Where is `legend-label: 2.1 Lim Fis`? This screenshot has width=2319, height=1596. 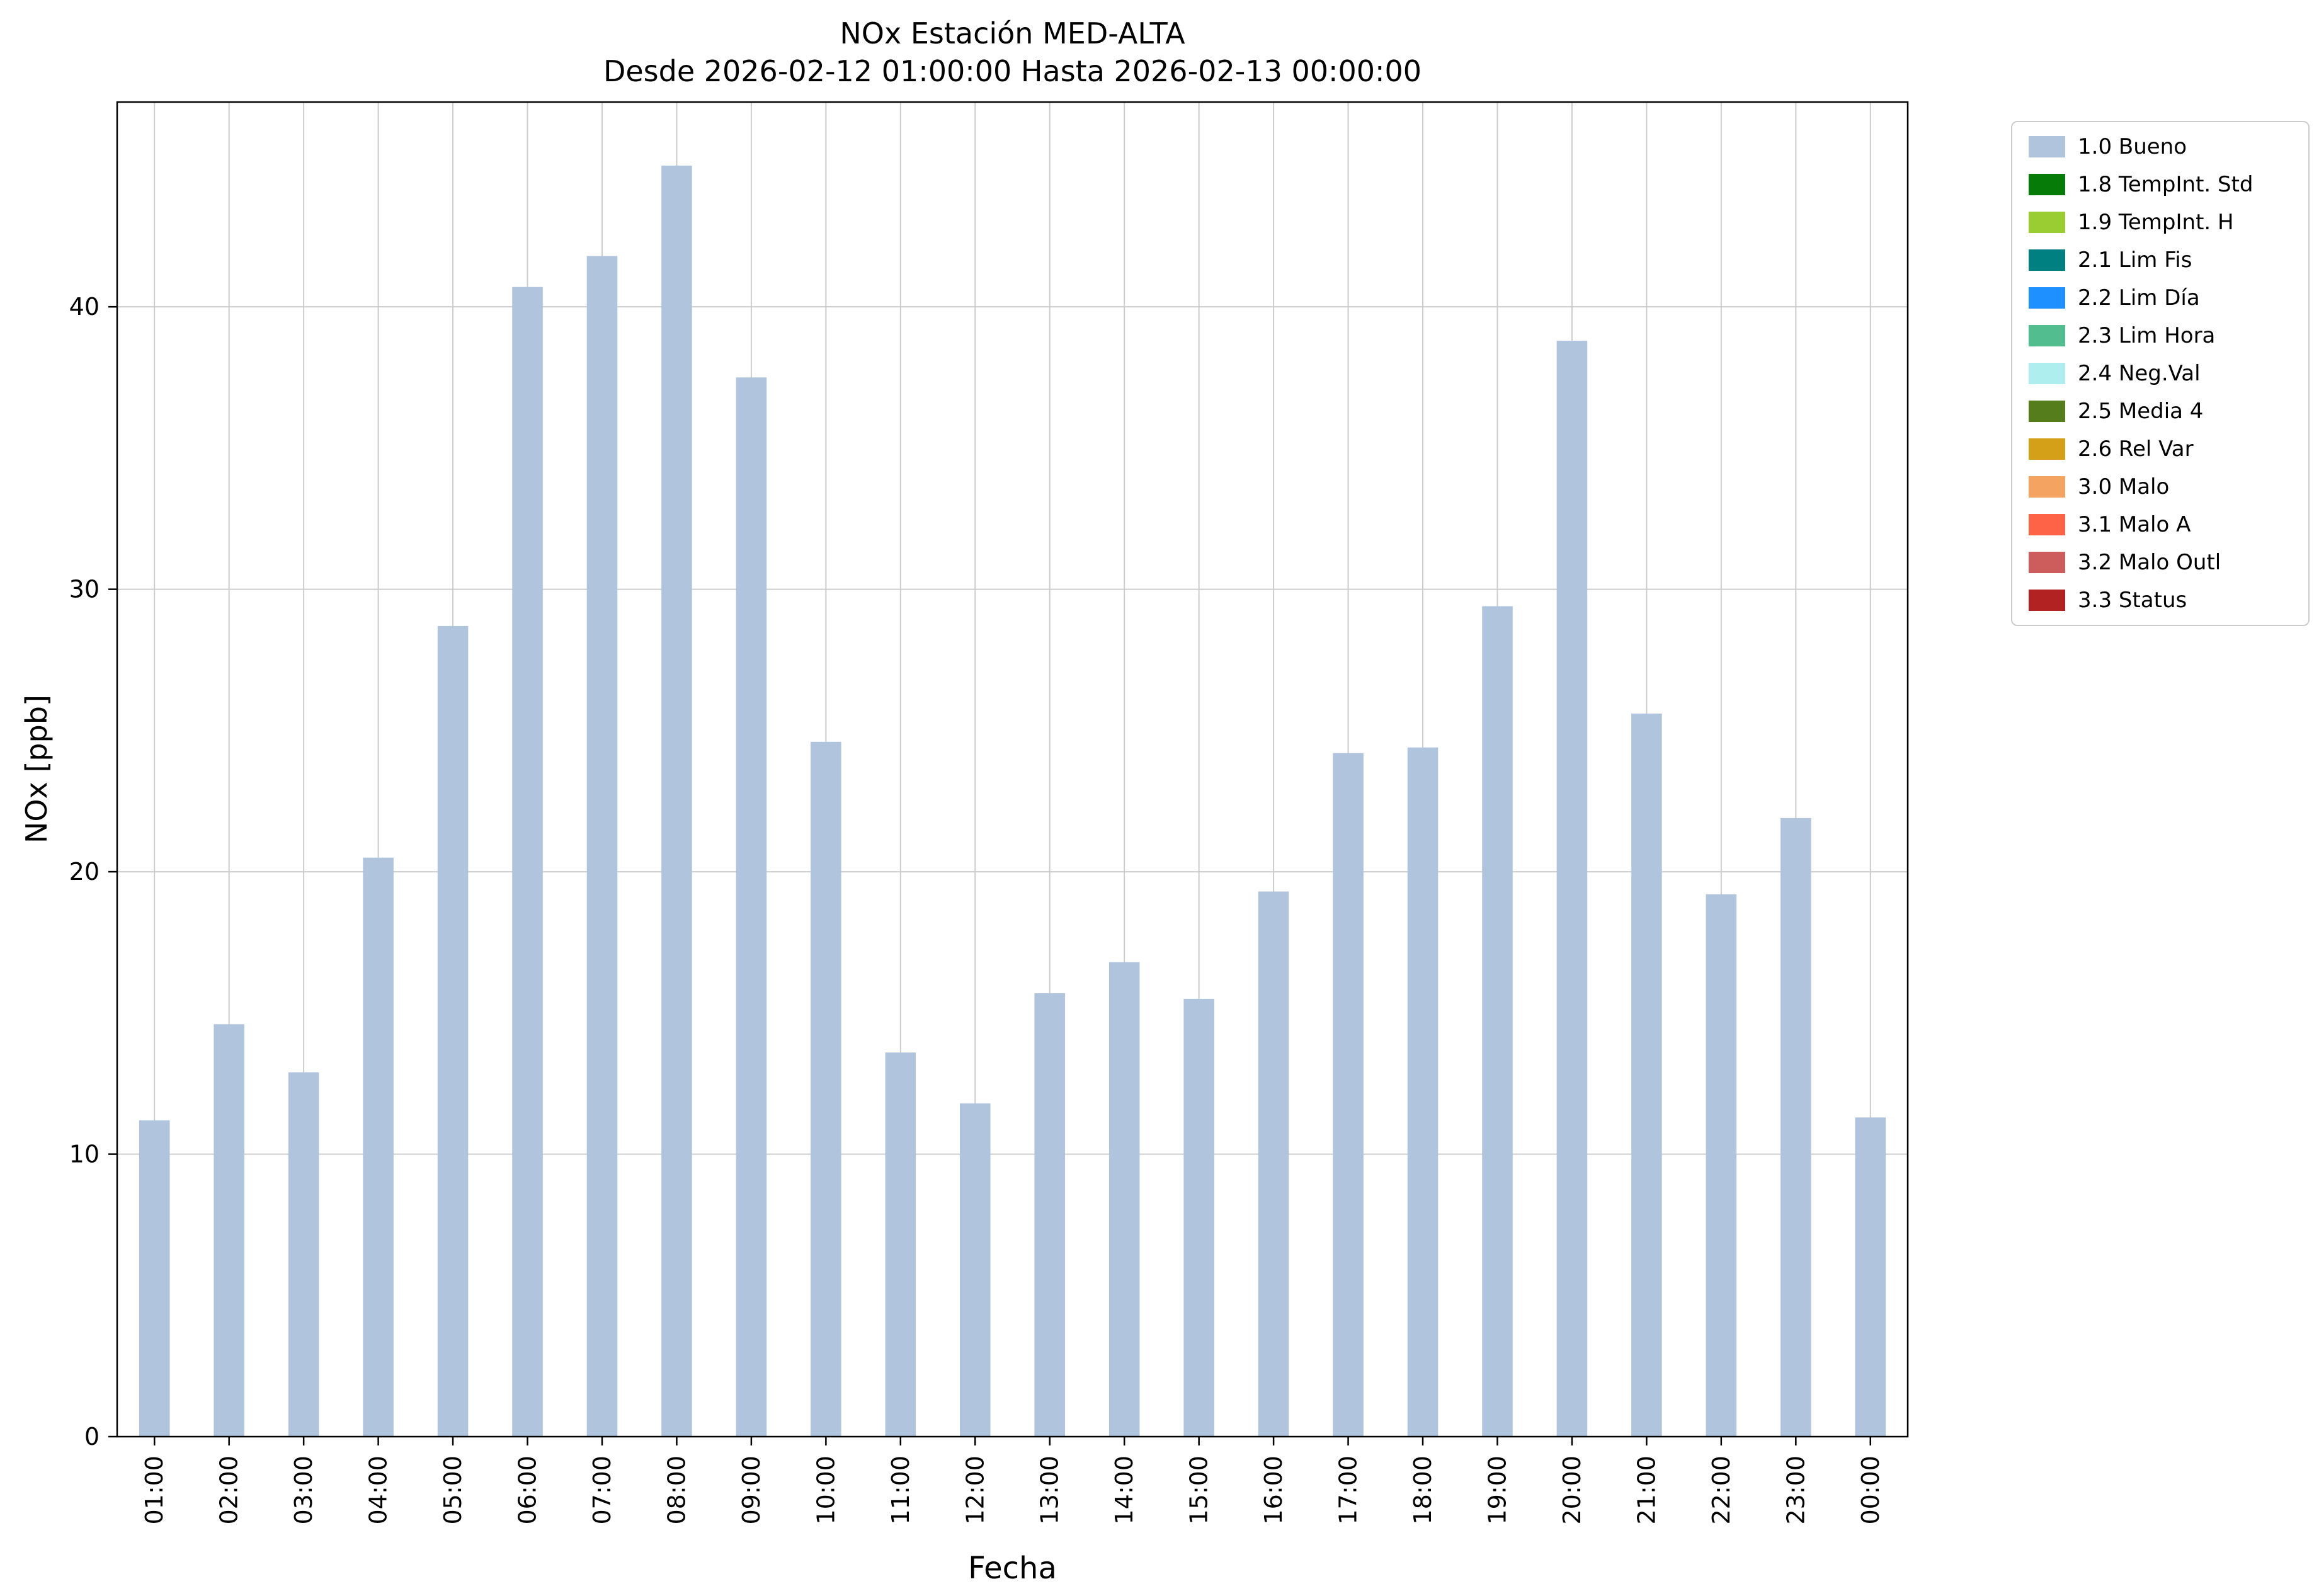 legend-label: 2.1 Lim Fis is located at coordinates (2135, 260).